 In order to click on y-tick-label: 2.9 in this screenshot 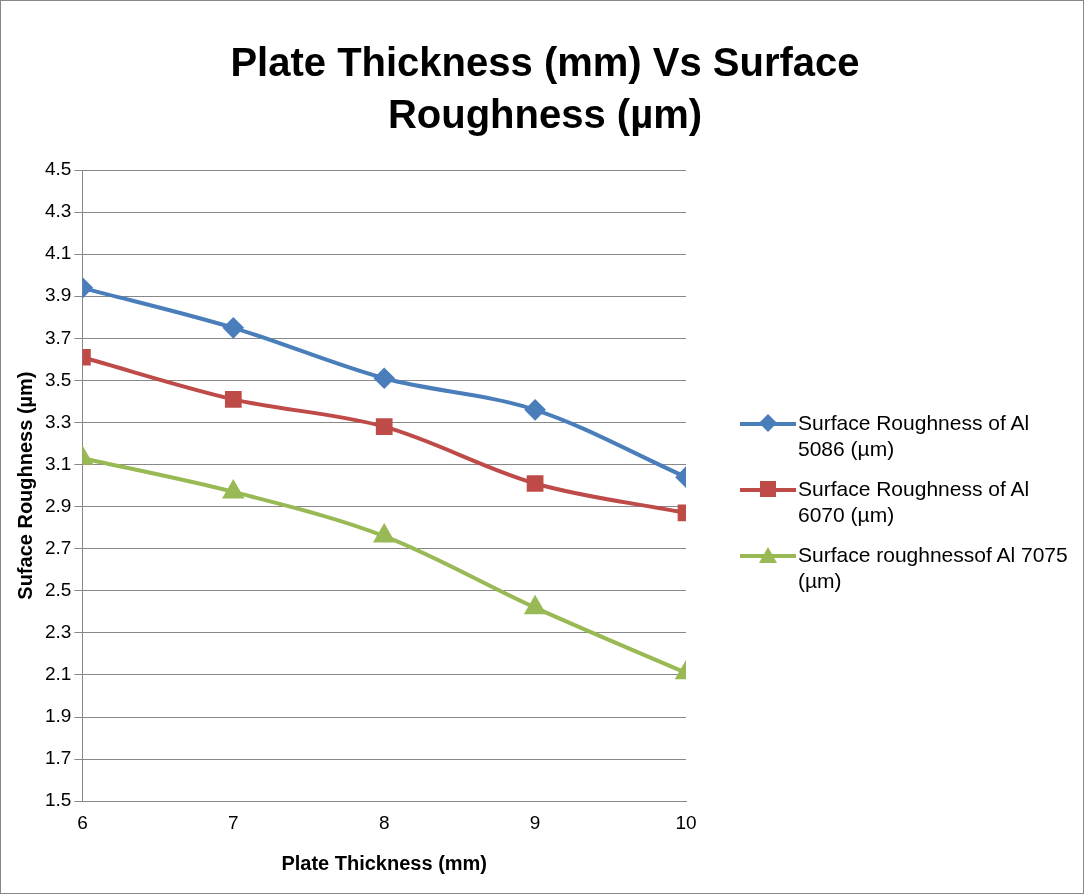, I will do `click(58, 505)`.